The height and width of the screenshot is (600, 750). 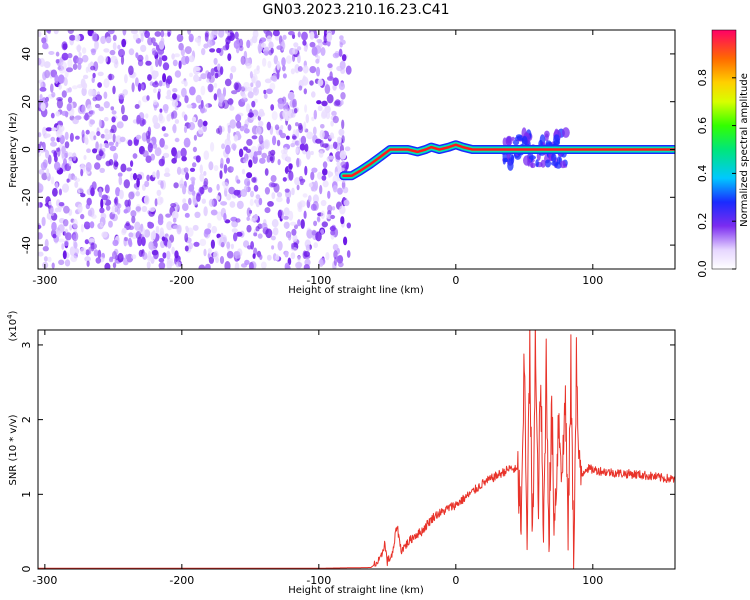 I want to click on bottom-scale-label: (x104), so click(x=12, y=325).